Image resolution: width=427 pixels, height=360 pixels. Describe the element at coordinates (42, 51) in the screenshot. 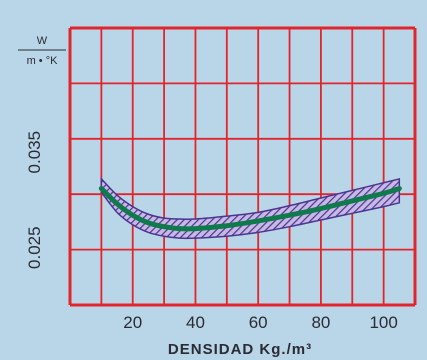

I see `y-axis-unit: W m • °K` at that location.